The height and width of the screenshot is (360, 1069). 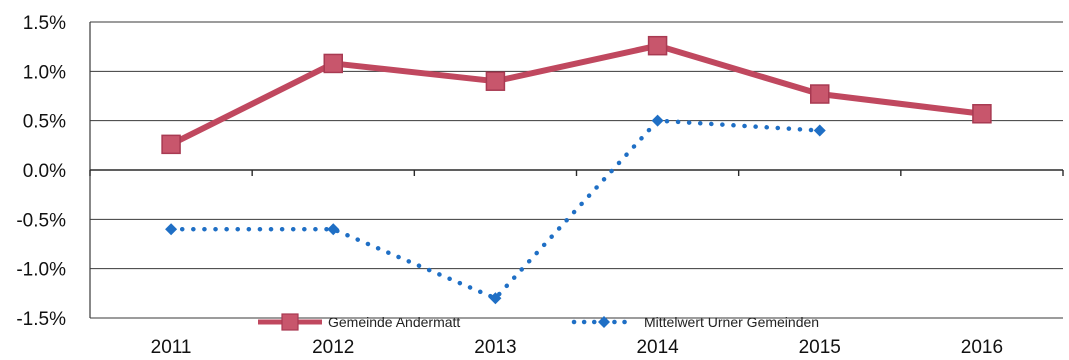 What do you see at coordinates (44, 171) in the screenshot?
I see `y-tick-label: 0.0%` at bounding box center [44, 171].